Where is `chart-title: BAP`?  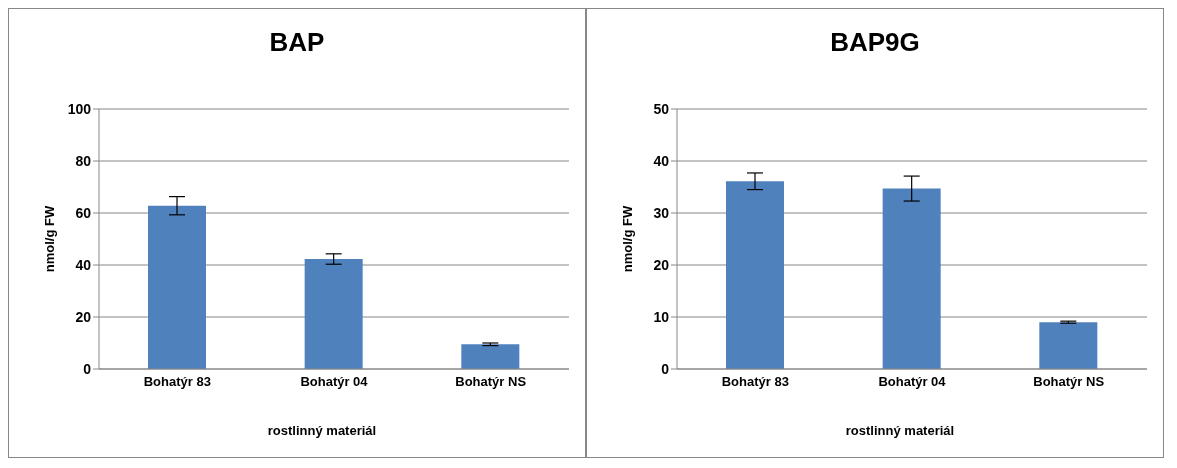 chart-title: BAP is located at coordinates (297, 42).